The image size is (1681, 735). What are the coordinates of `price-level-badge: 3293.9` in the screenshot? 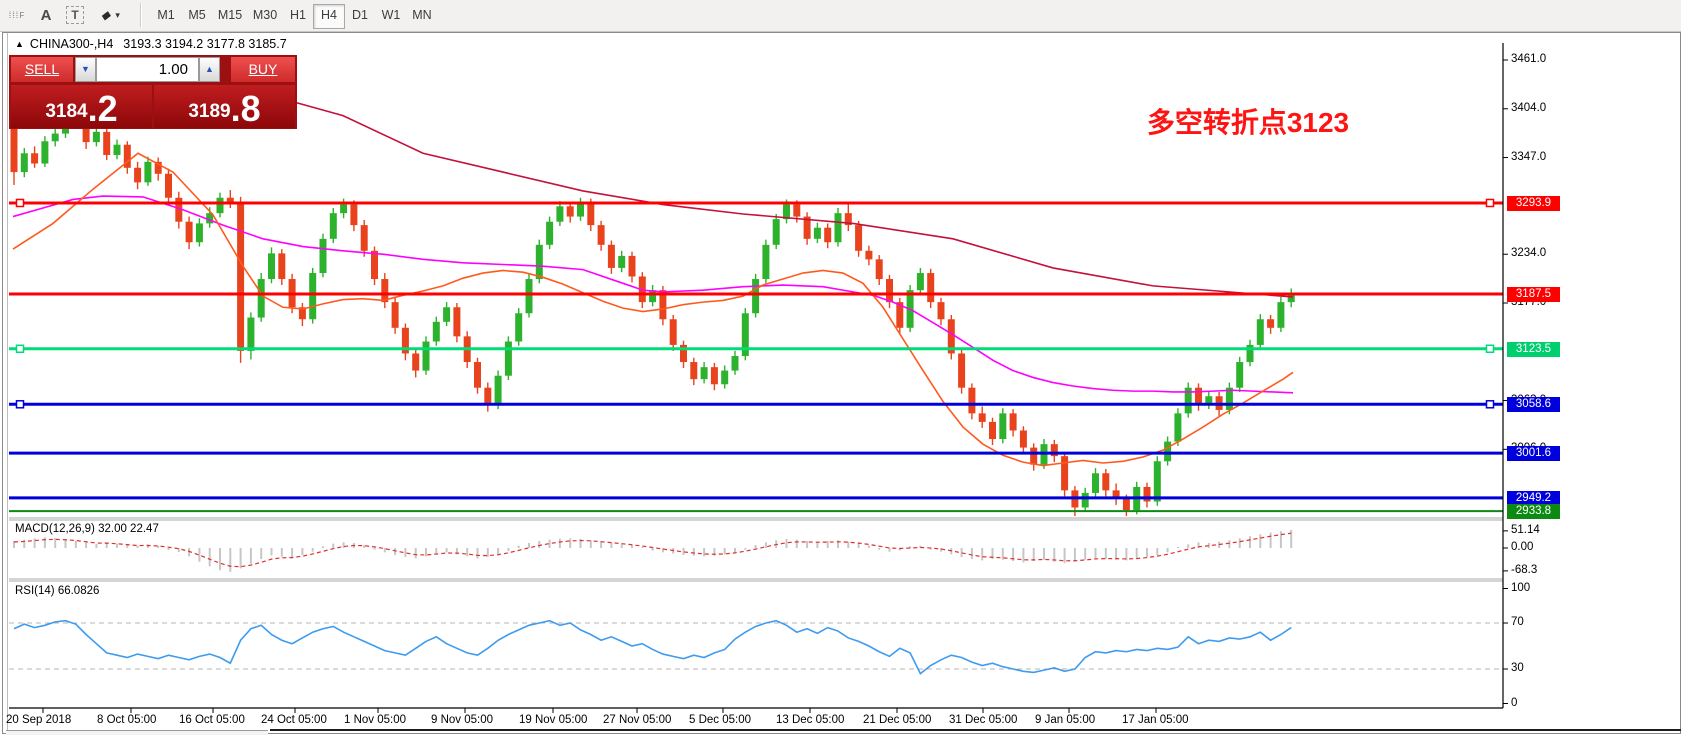 It's located at (1533, 203).